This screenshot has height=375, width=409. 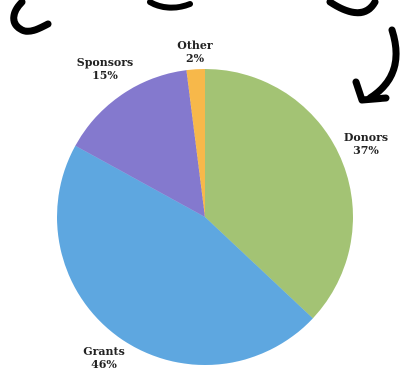 What do you see at coordinates (195, 58) in the screenshot?
I see `slice-percent-other: 2%` at bounding box center [195, 58].